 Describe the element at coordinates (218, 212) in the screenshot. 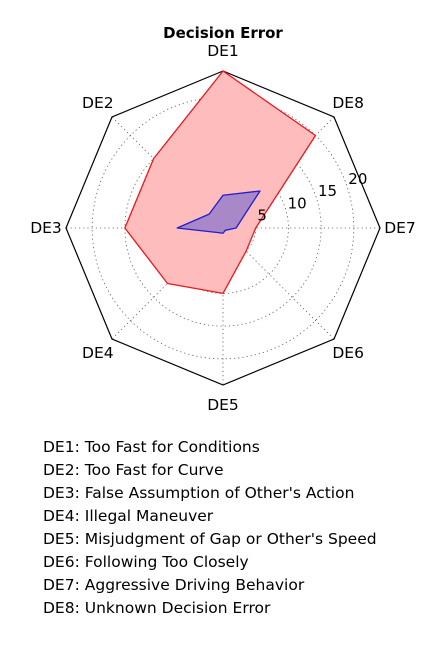

I see `series-2-area` at that location.